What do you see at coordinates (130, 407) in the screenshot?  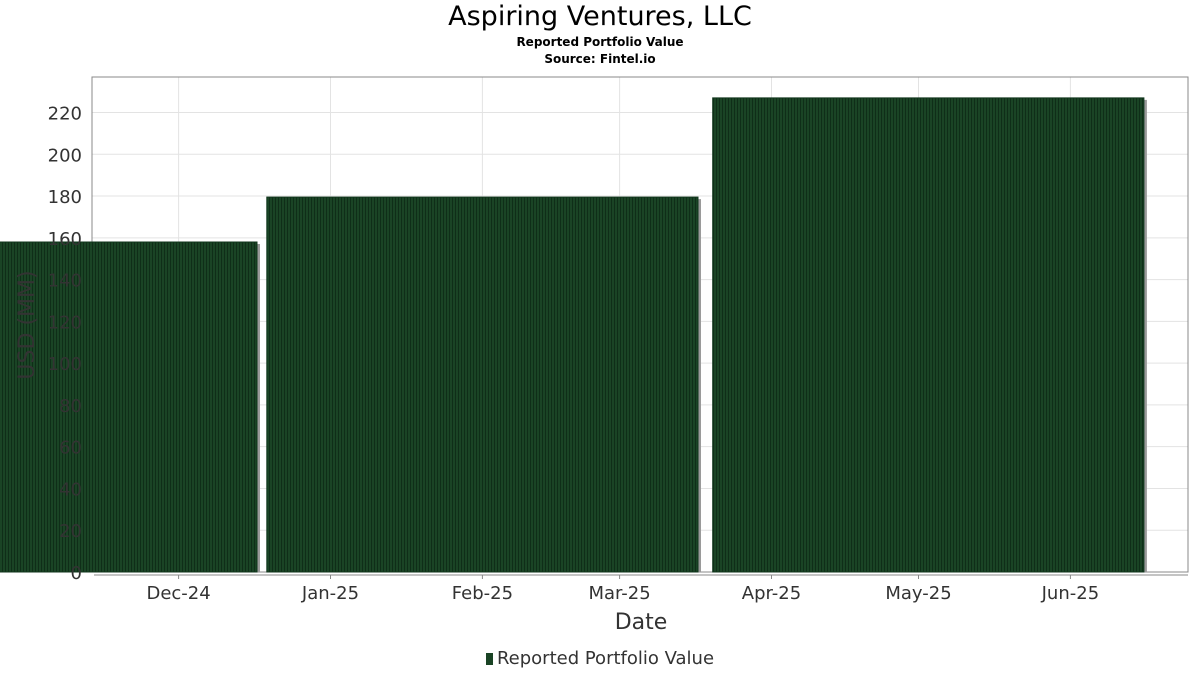 I see `bar` at bounding box center [130, 407].